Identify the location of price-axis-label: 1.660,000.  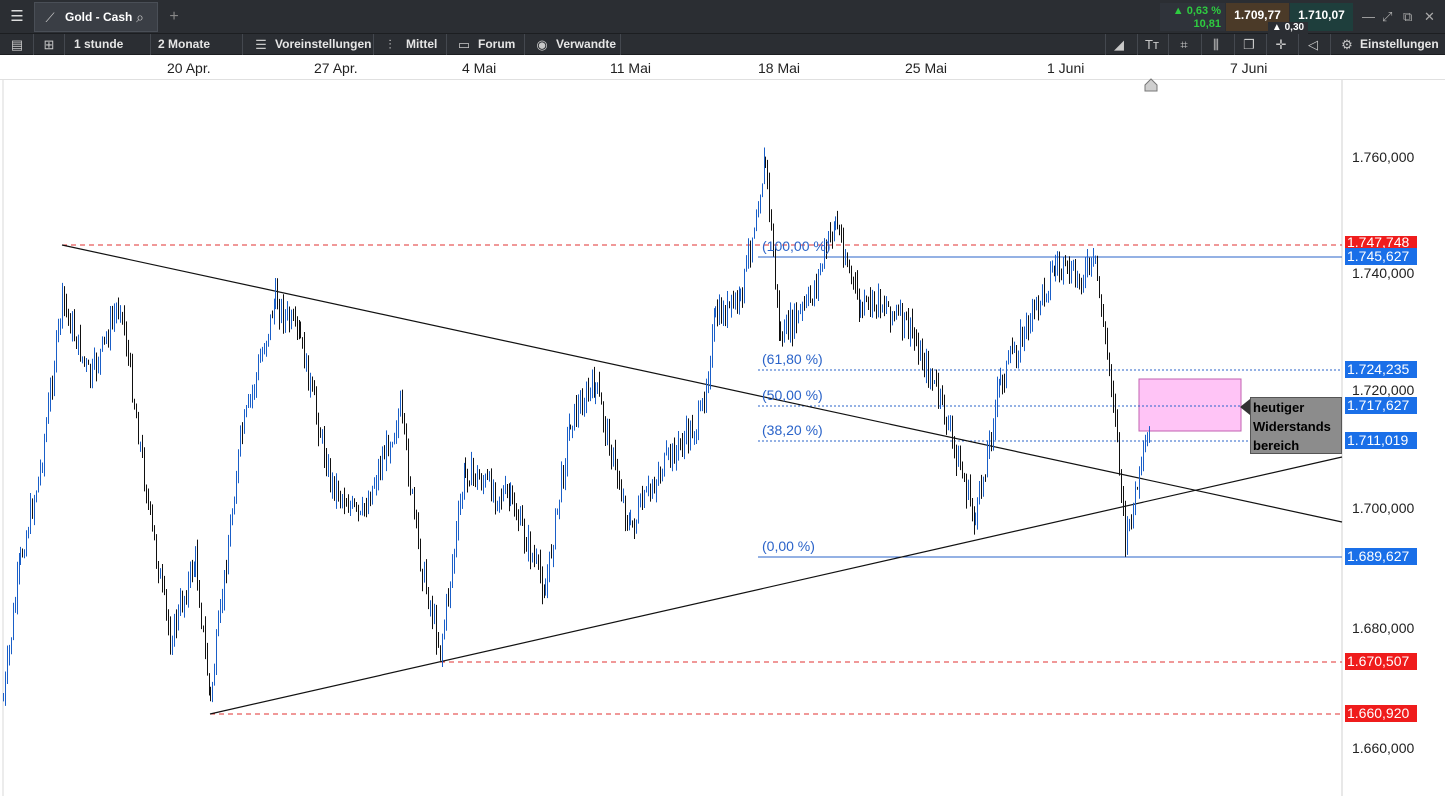
(1383, 748).